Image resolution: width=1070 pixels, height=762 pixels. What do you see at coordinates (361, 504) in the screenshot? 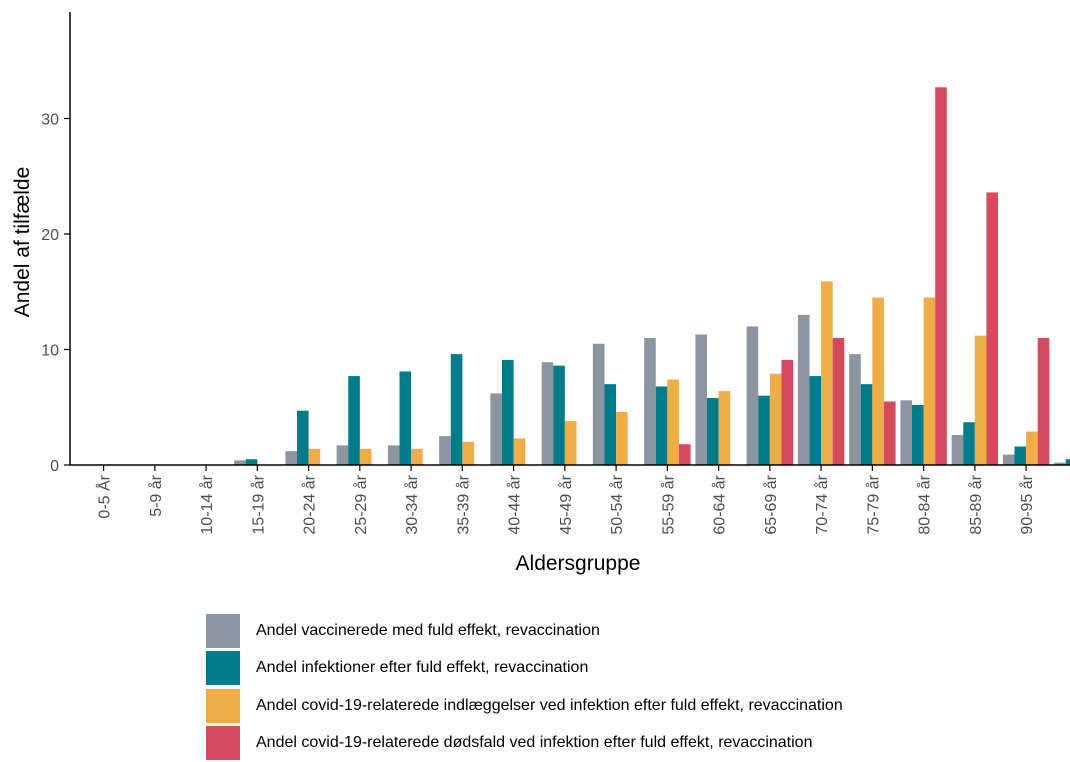
I see `x-tick-label: 25-29 år` at bounding box center [361, 504].